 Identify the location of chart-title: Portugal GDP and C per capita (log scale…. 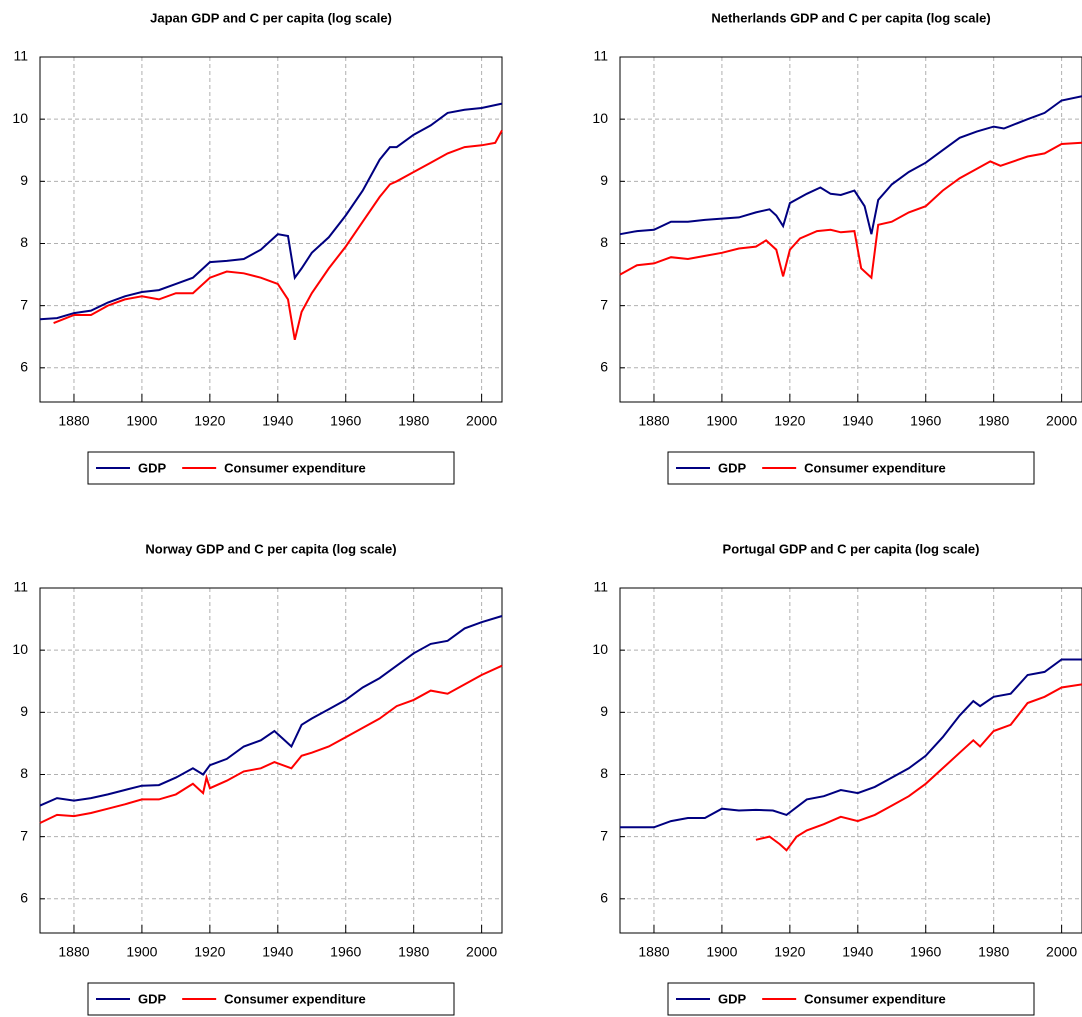
(851, 548).